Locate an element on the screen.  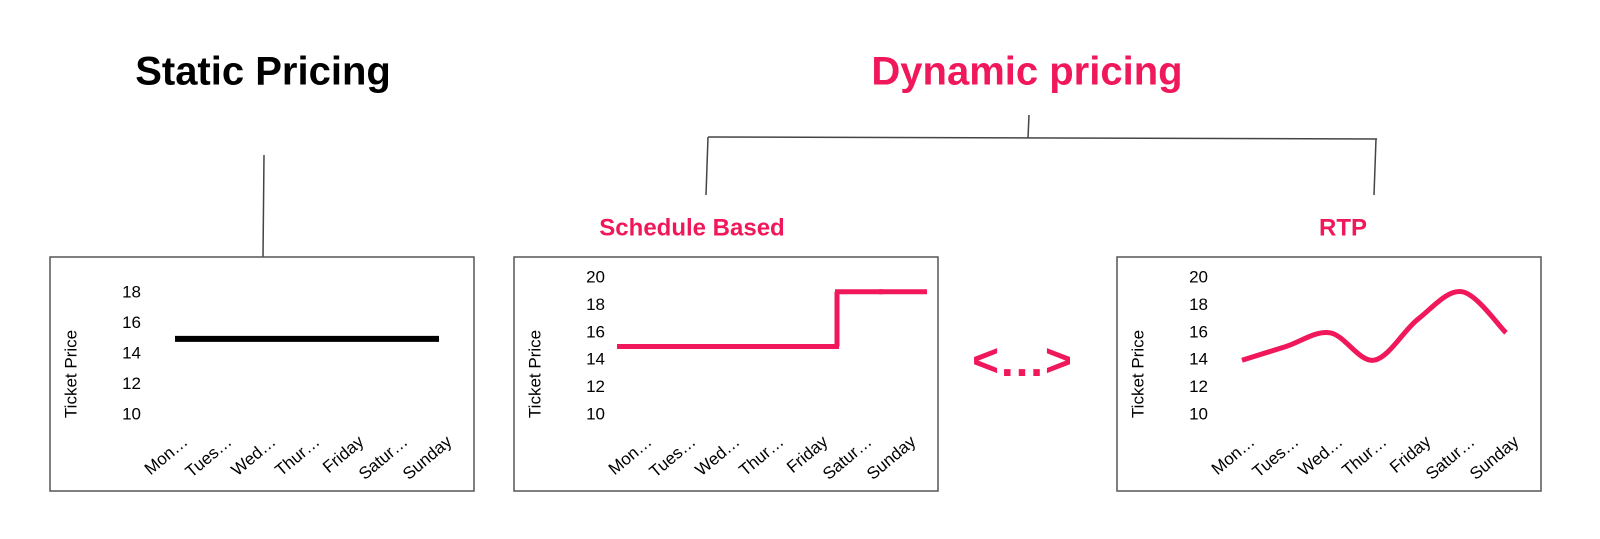
static-heading: Static Pricing is located at coordinates (263, 72).